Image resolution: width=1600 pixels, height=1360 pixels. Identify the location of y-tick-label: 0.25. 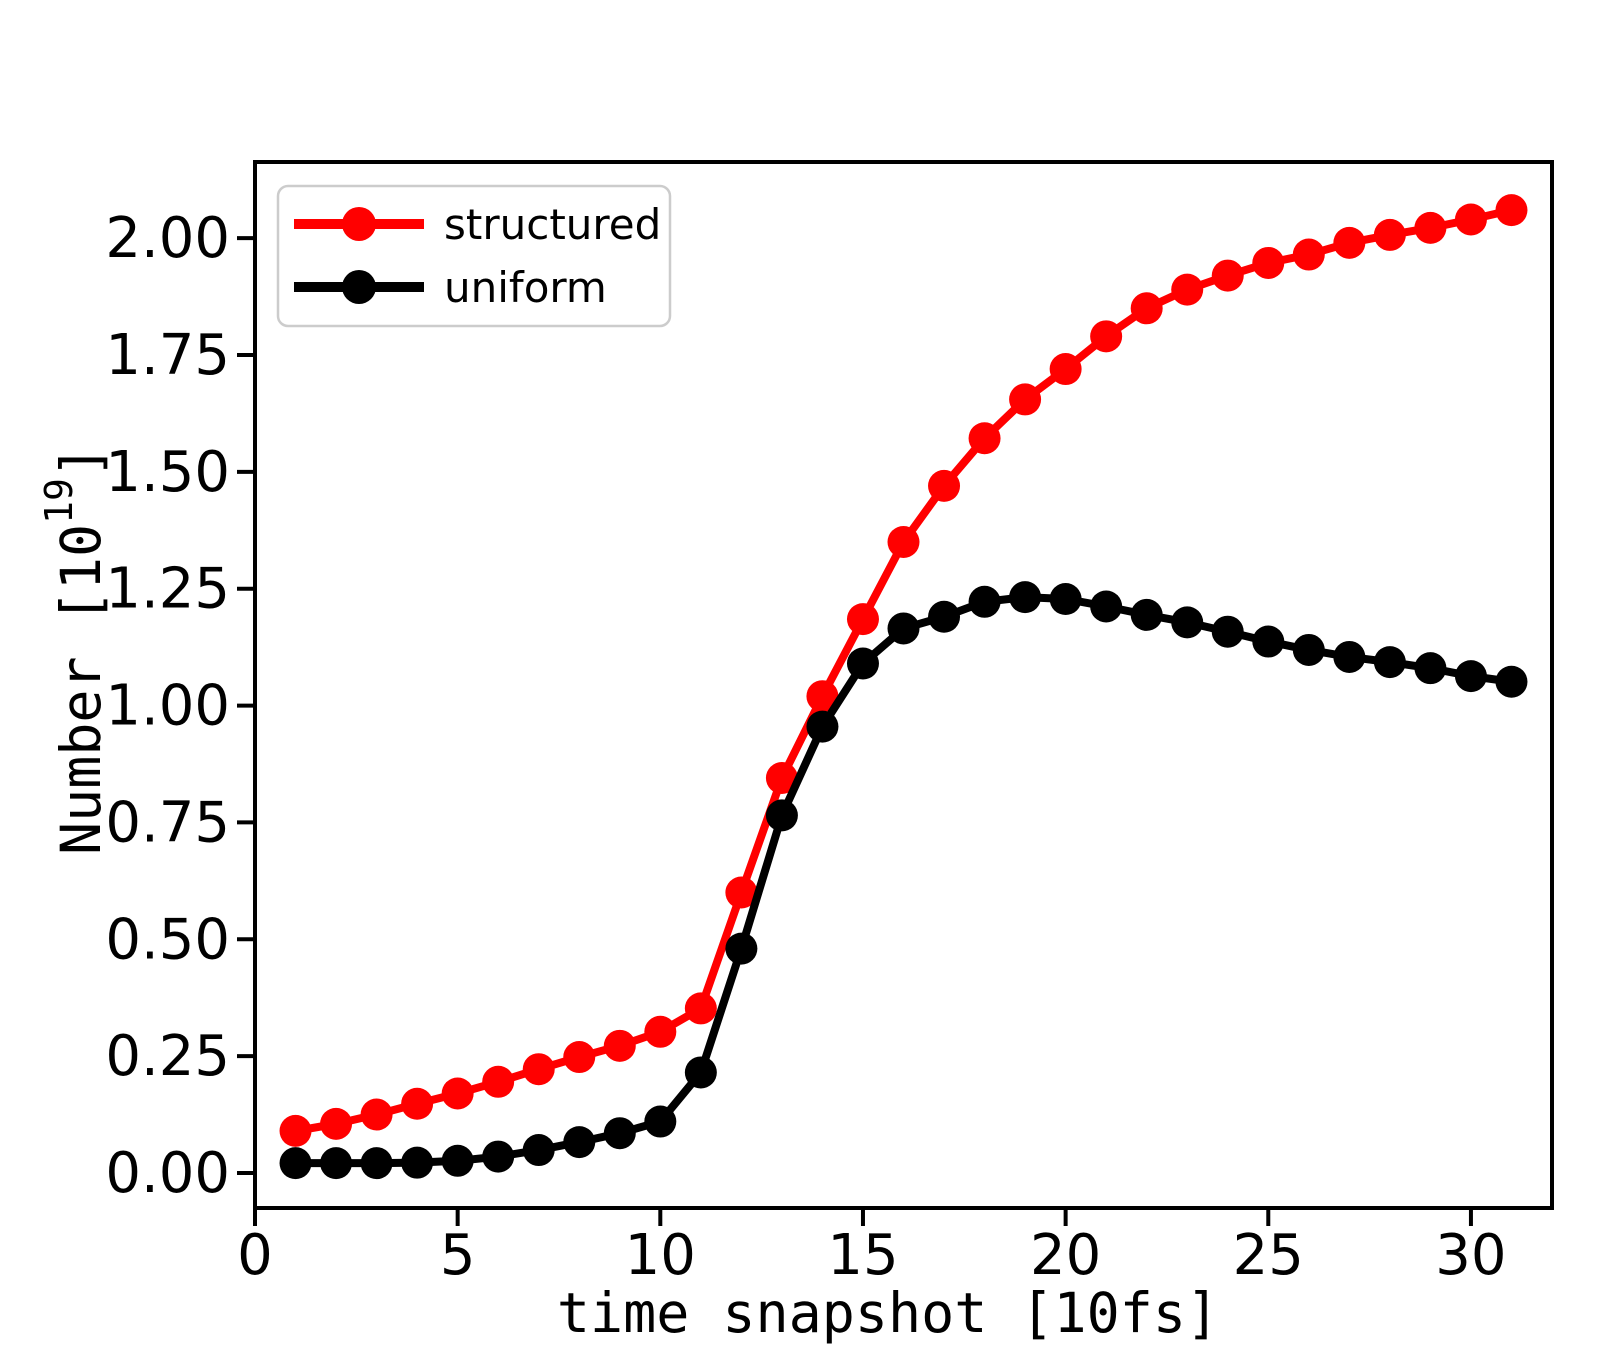
(167, 1056).